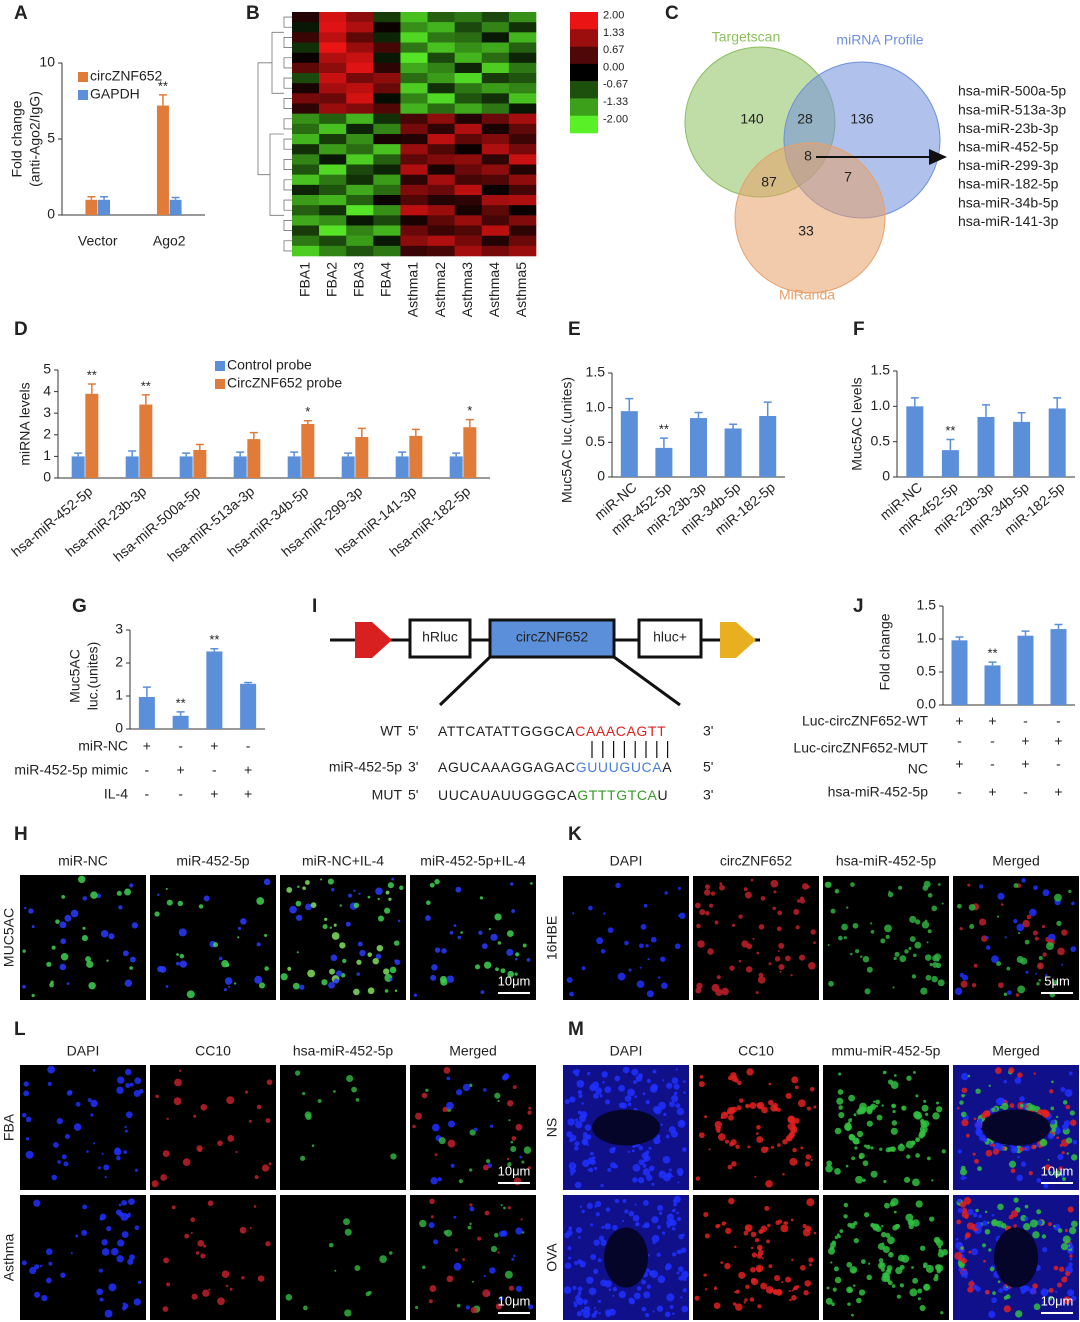 This screenshot has width=1080, height=1322. I want to click on column-header: hsa-miR-452-5p, so click(886, 861).